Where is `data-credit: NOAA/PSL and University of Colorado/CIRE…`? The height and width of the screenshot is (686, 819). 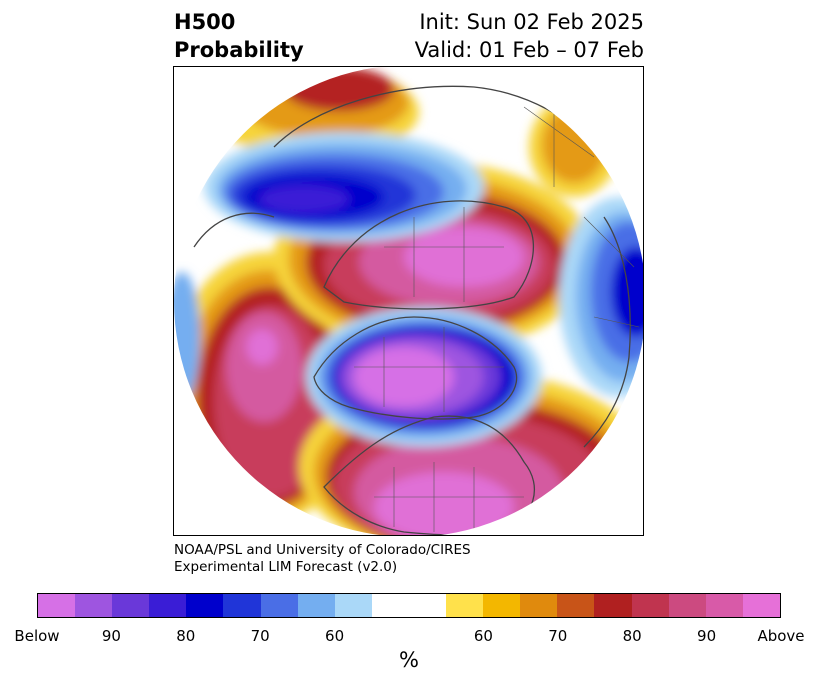
data-credit: NOAA/PSL and University of Colorado/CIRE… is located at coordinates (322, 559).